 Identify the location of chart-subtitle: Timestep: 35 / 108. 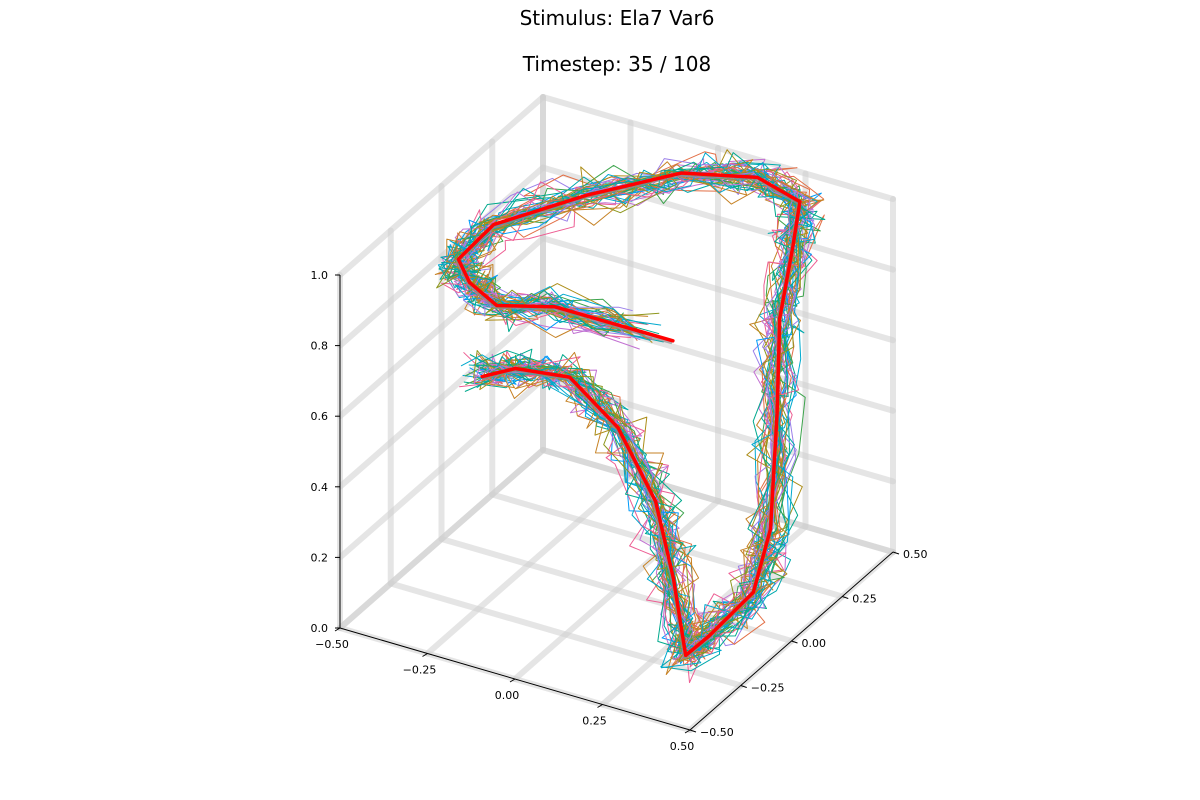
(616, 64).